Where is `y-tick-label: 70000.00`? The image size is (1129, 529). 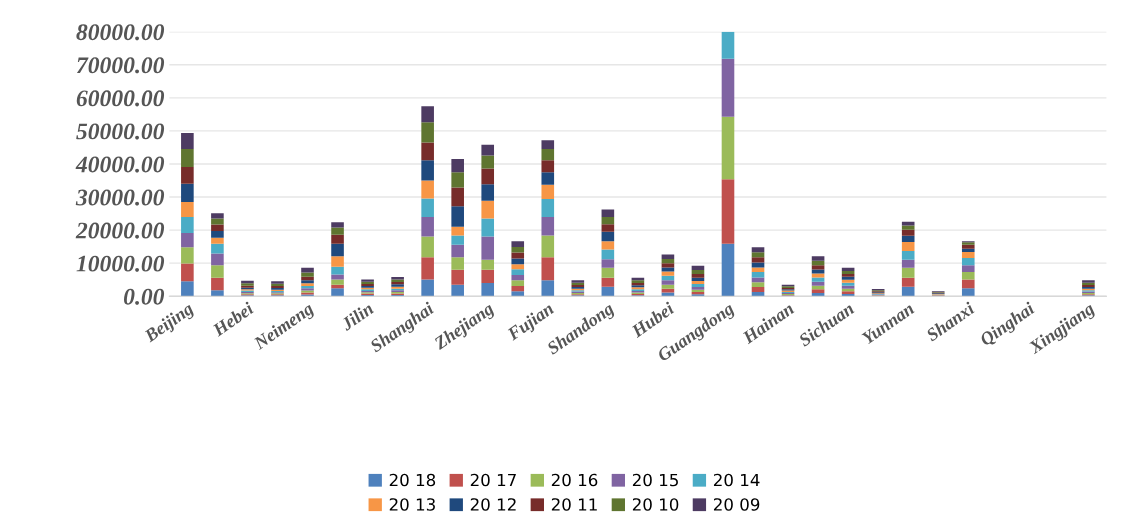 y-tick-label: 70000.00 is located at coordinates (120, 65).